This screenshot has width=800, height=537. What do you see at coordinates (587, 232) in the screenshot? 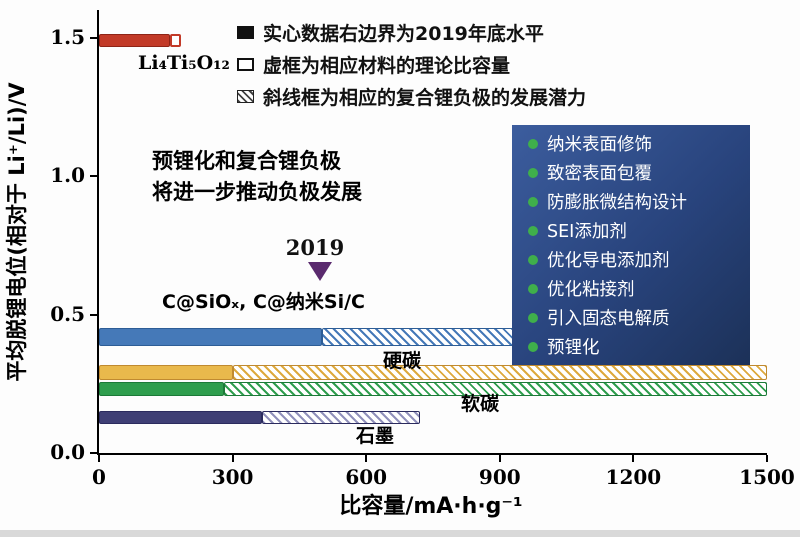
I see `panel-item-label: SEI添加剂` at bounding box center [587, 232].